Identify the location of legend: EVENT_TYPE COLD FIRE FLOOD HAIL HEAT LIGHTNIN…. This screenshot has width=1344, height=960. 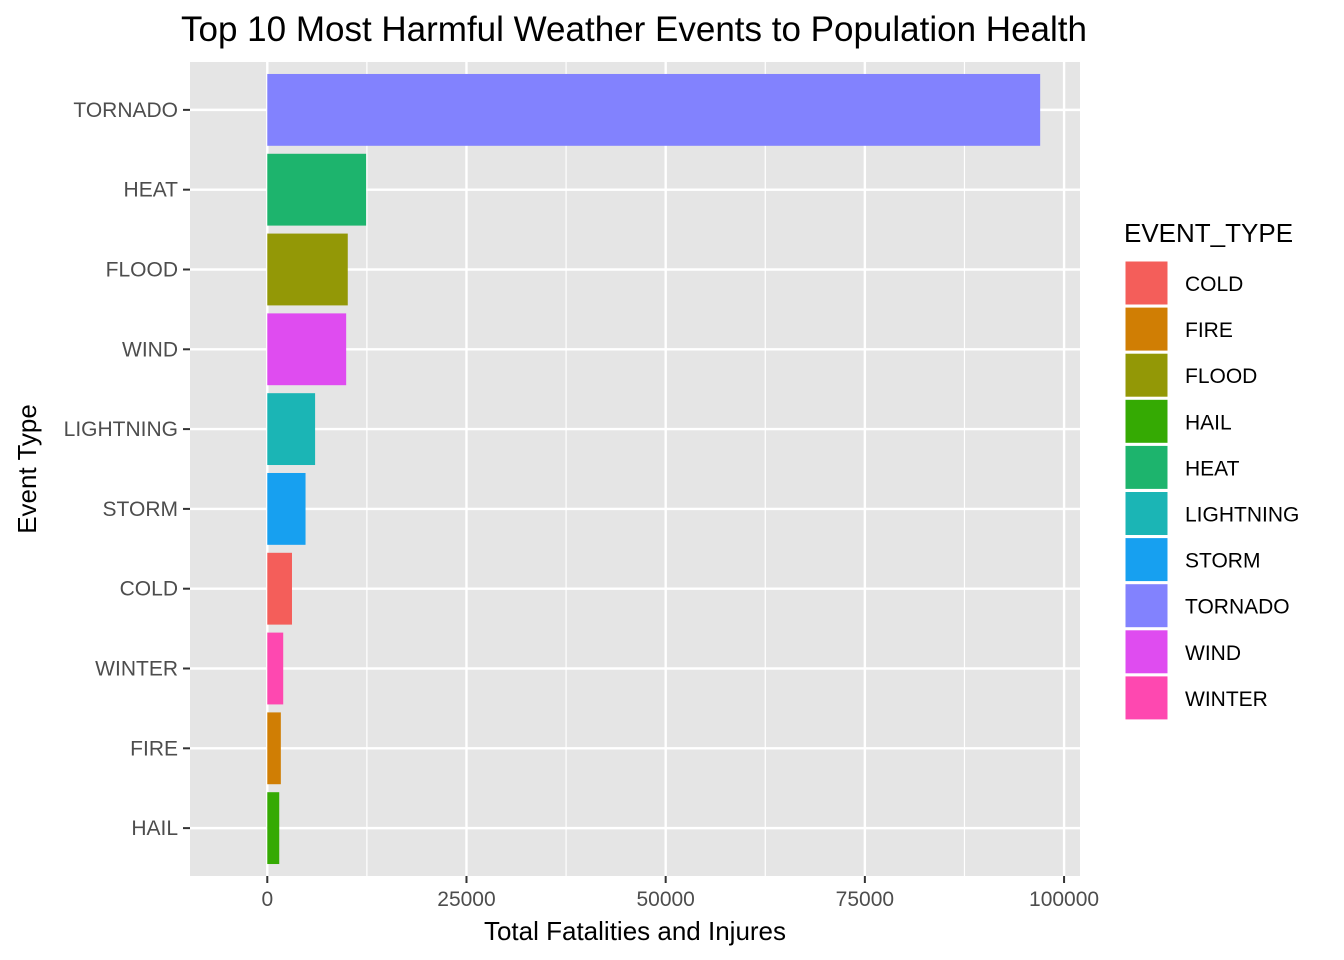
(1211, 469).